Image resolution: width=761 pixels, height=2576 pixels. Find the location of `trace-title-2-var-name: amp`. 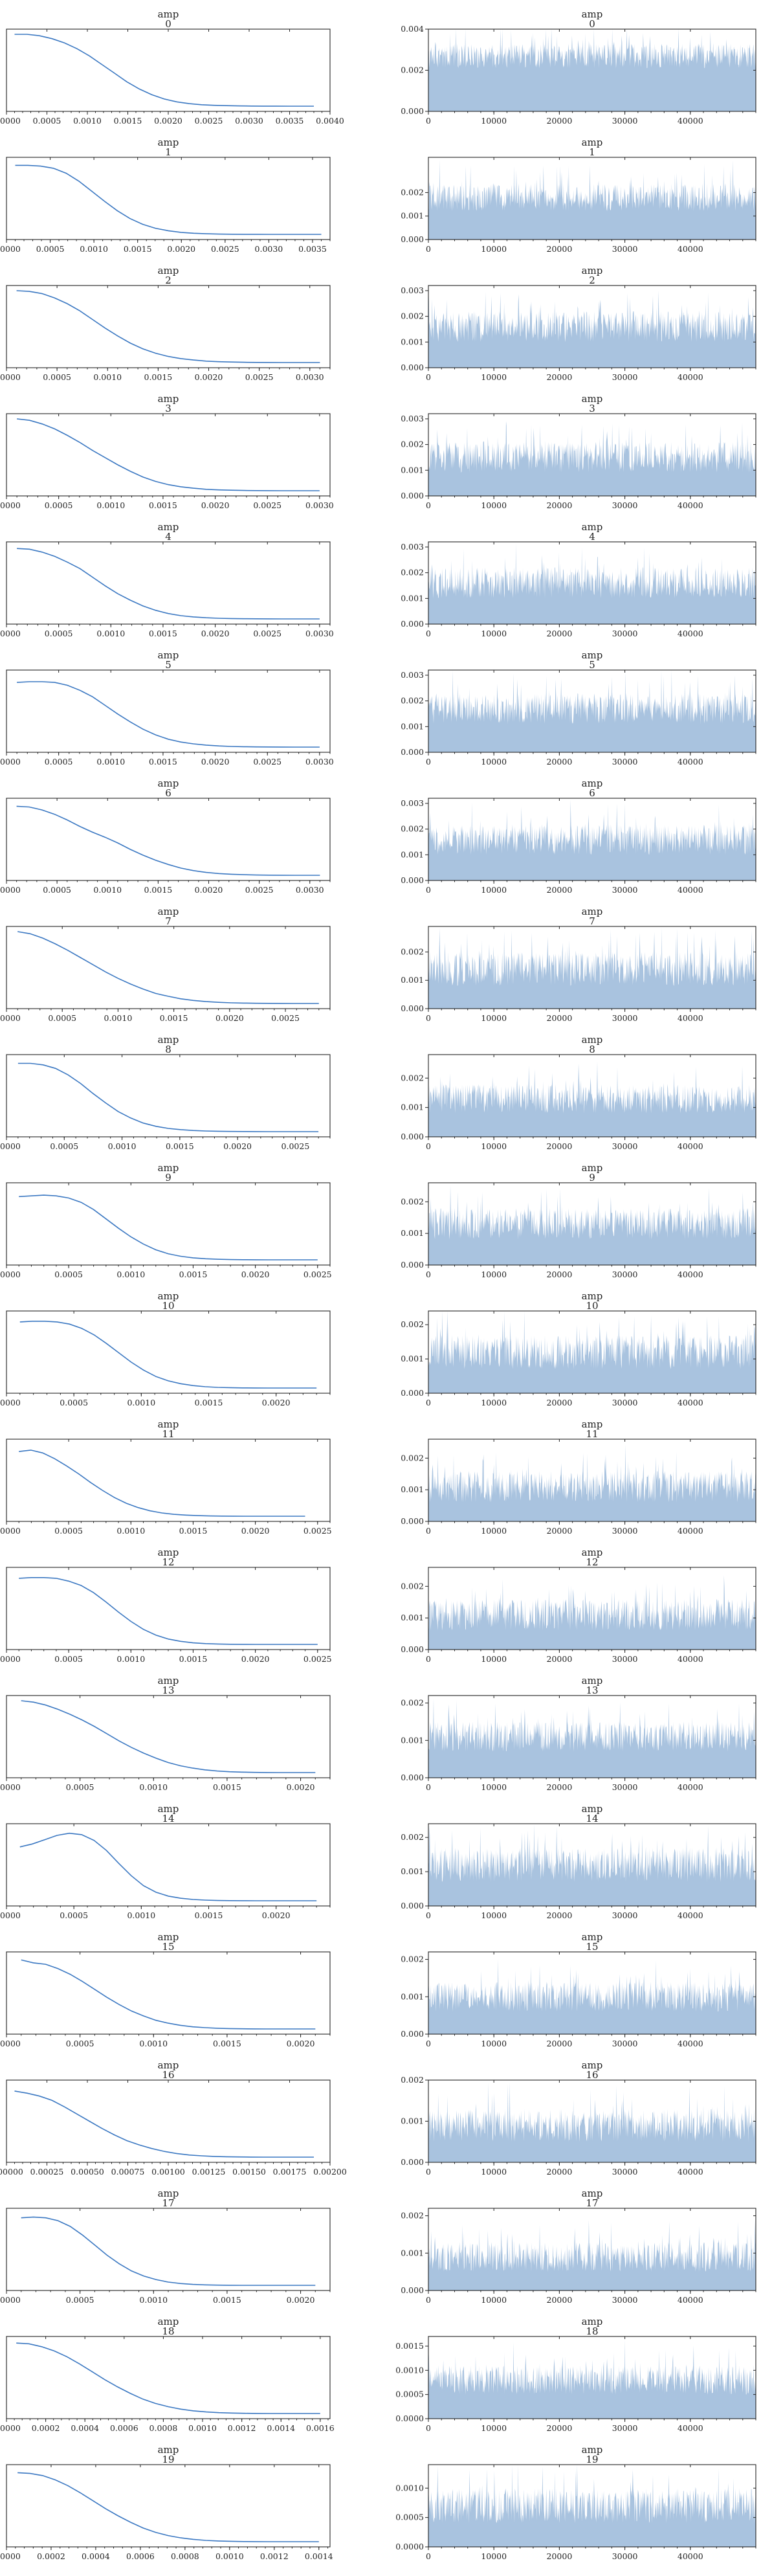

trace-title-2-var-name: amp is located at coordinates (592, 270).